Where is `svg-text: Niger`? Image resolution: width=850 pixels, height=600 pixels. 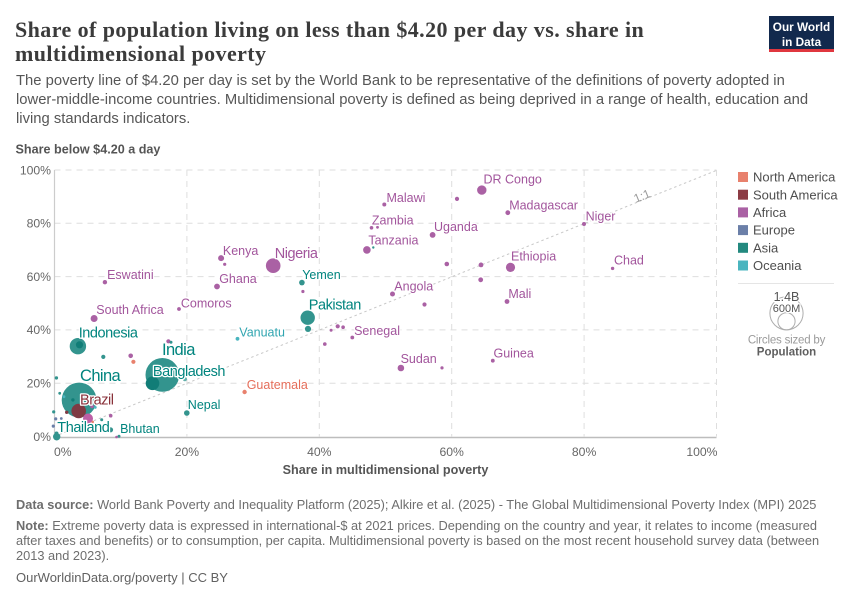 svg-text: Niger is located at coordinates (601, 216).